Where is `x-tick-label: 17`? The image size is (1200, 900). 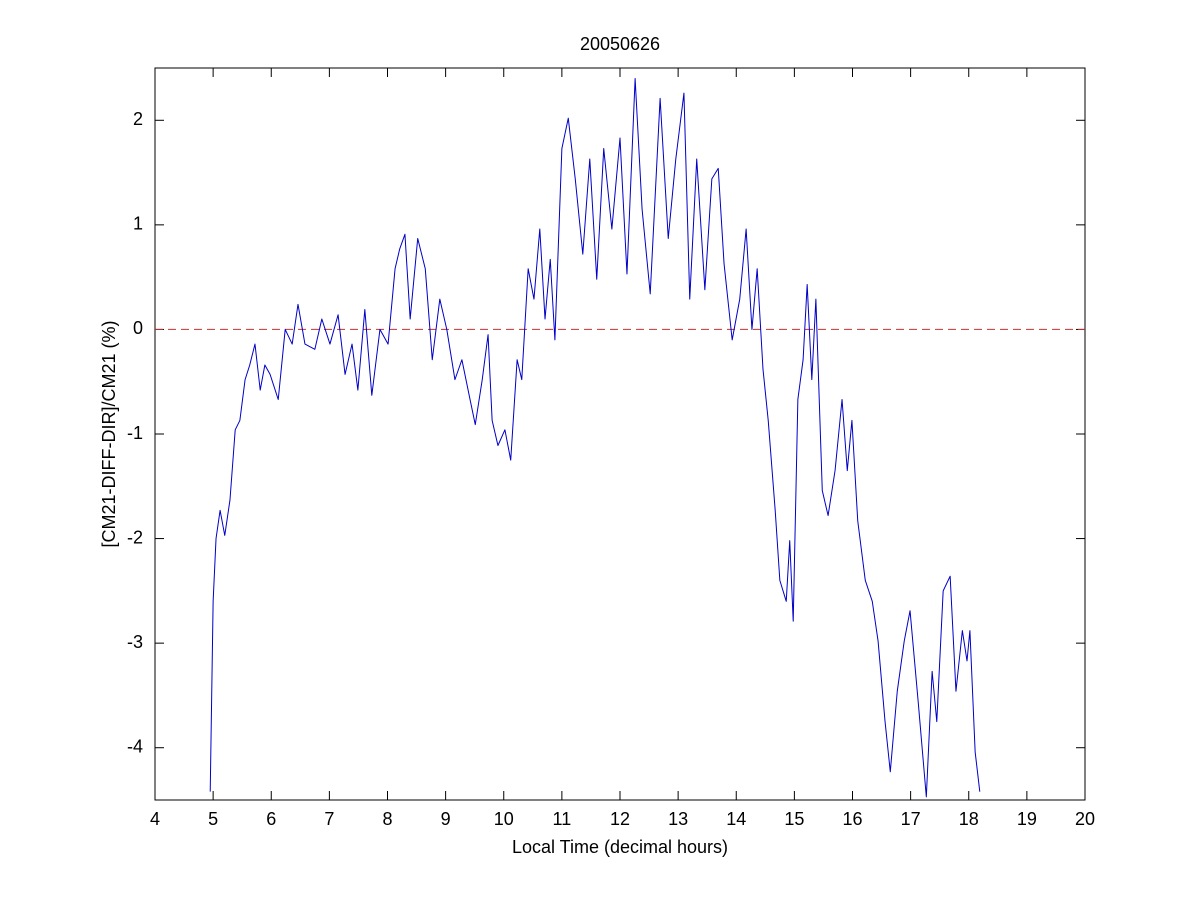
x-tick-label: 17 is located at coordinates (911, 819).